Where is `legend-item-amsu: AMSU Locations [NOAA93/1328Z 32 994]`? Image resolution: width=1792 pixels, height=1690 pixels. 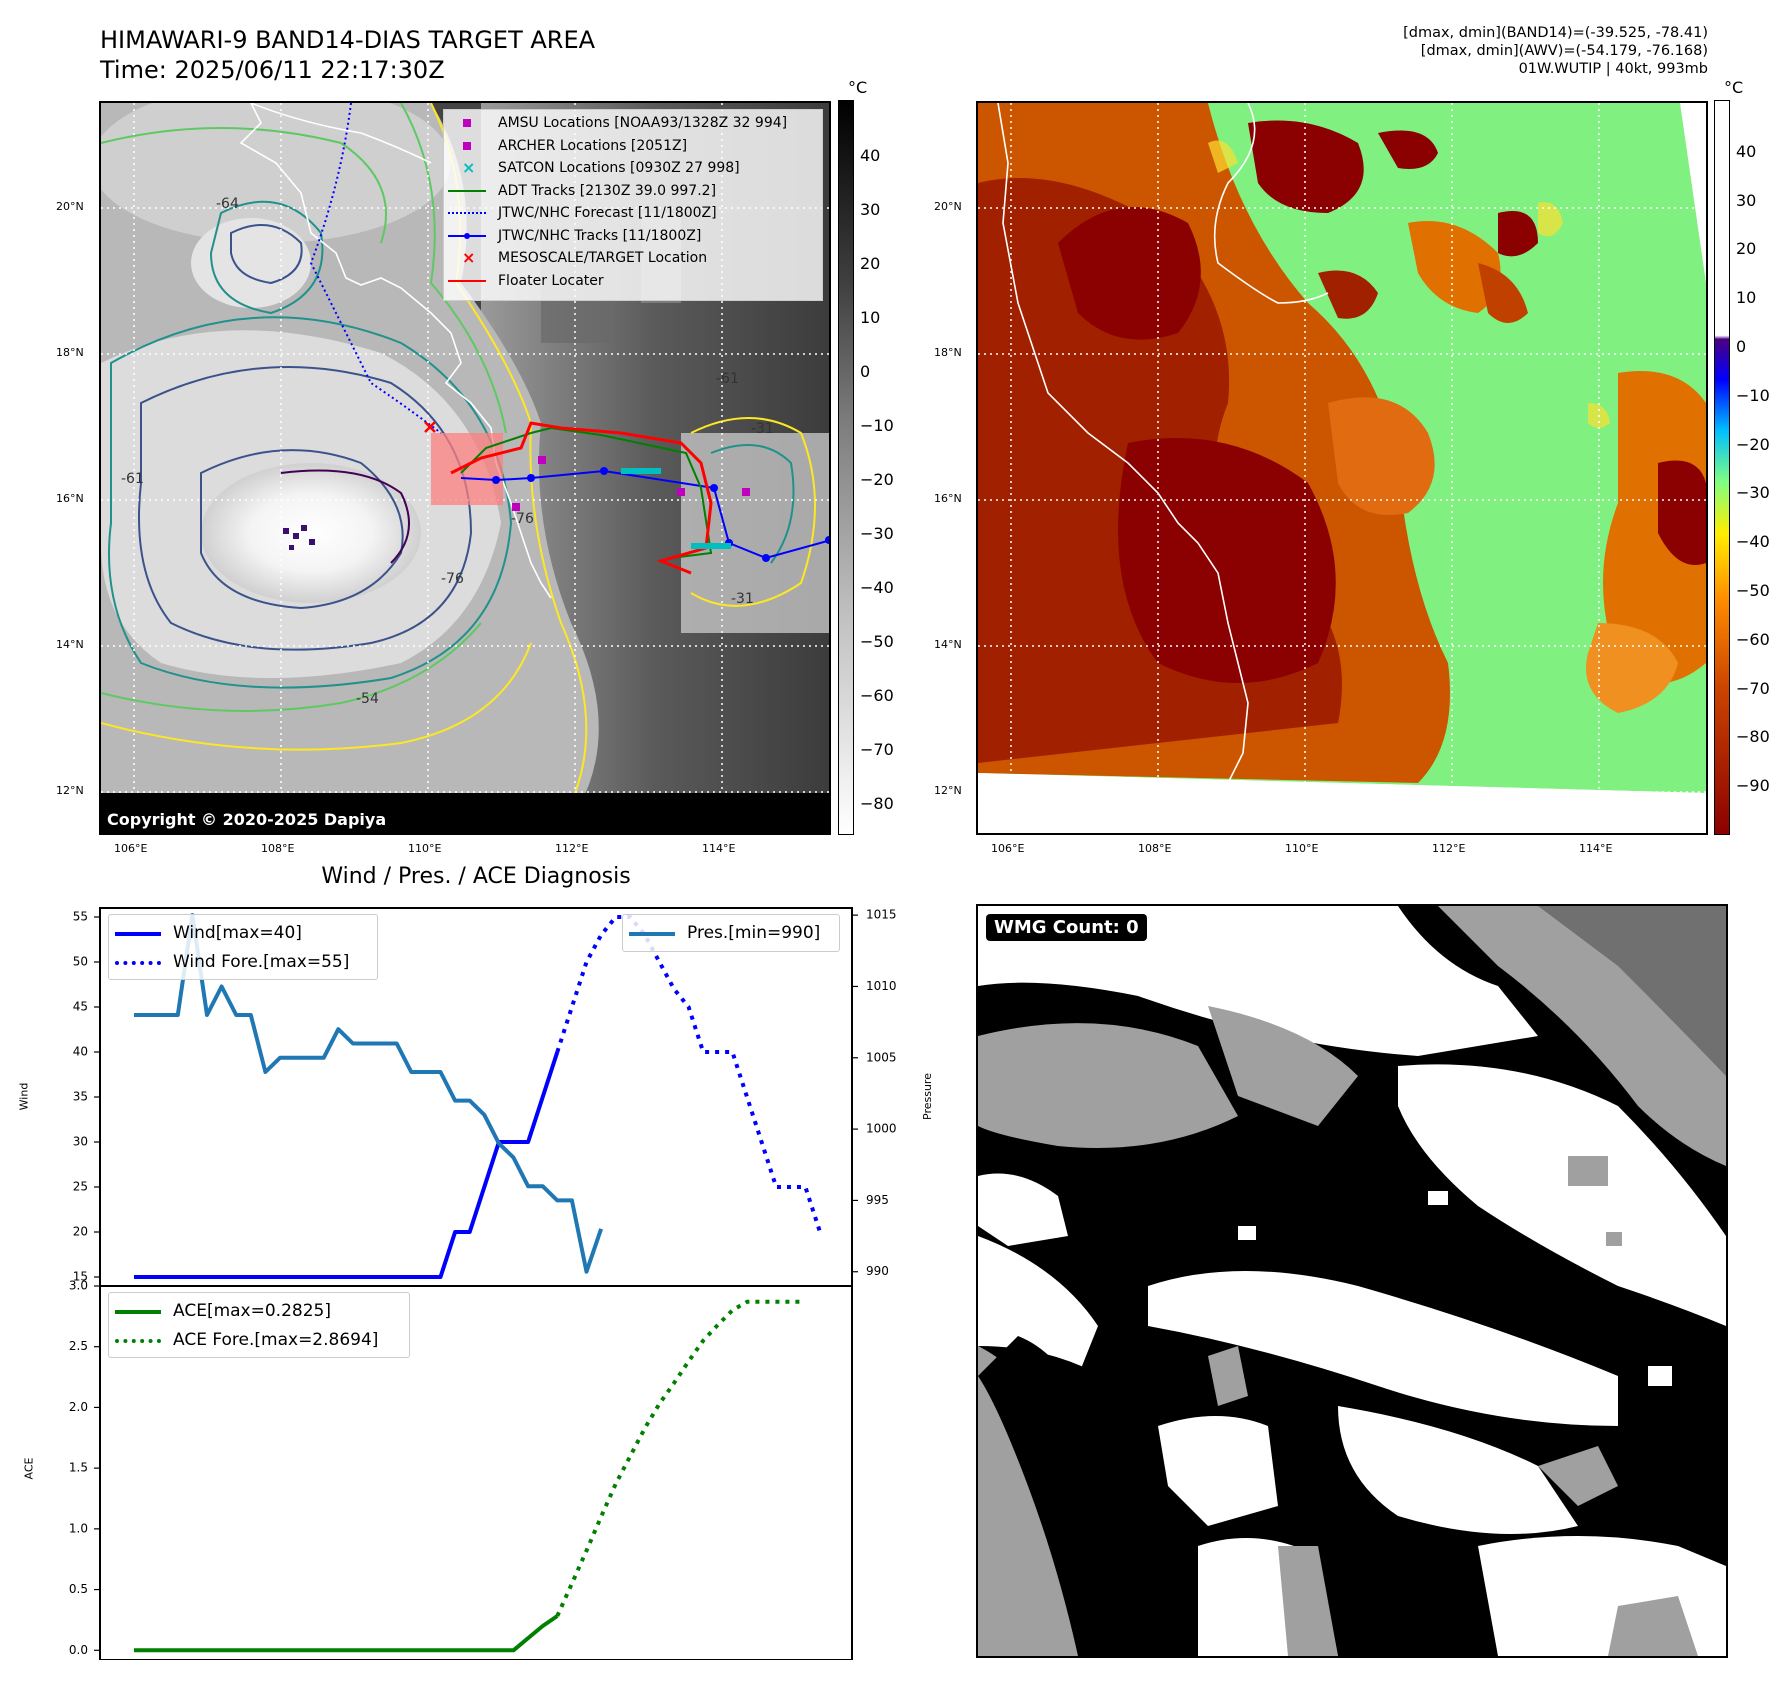 legend-item-amsu: AMSU Locations [NOAA93/1328Z 32 994] is located at coordinates (632, 123).